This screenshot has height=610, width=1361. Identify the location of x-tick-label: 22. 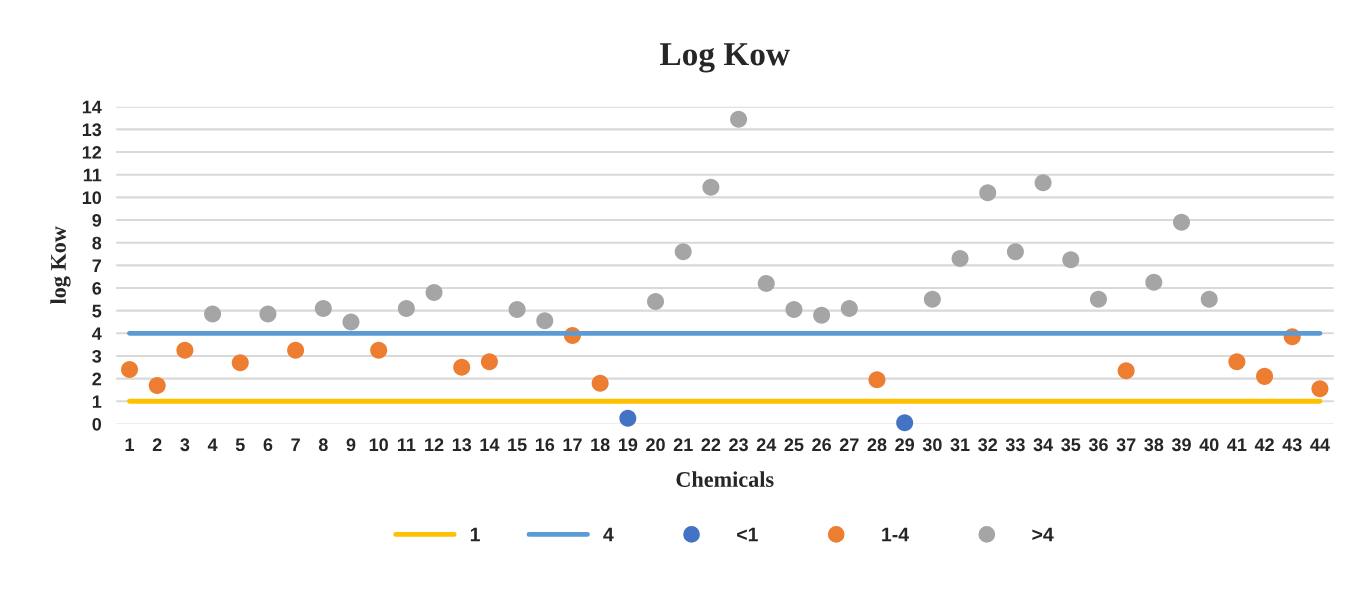
(711, 444).